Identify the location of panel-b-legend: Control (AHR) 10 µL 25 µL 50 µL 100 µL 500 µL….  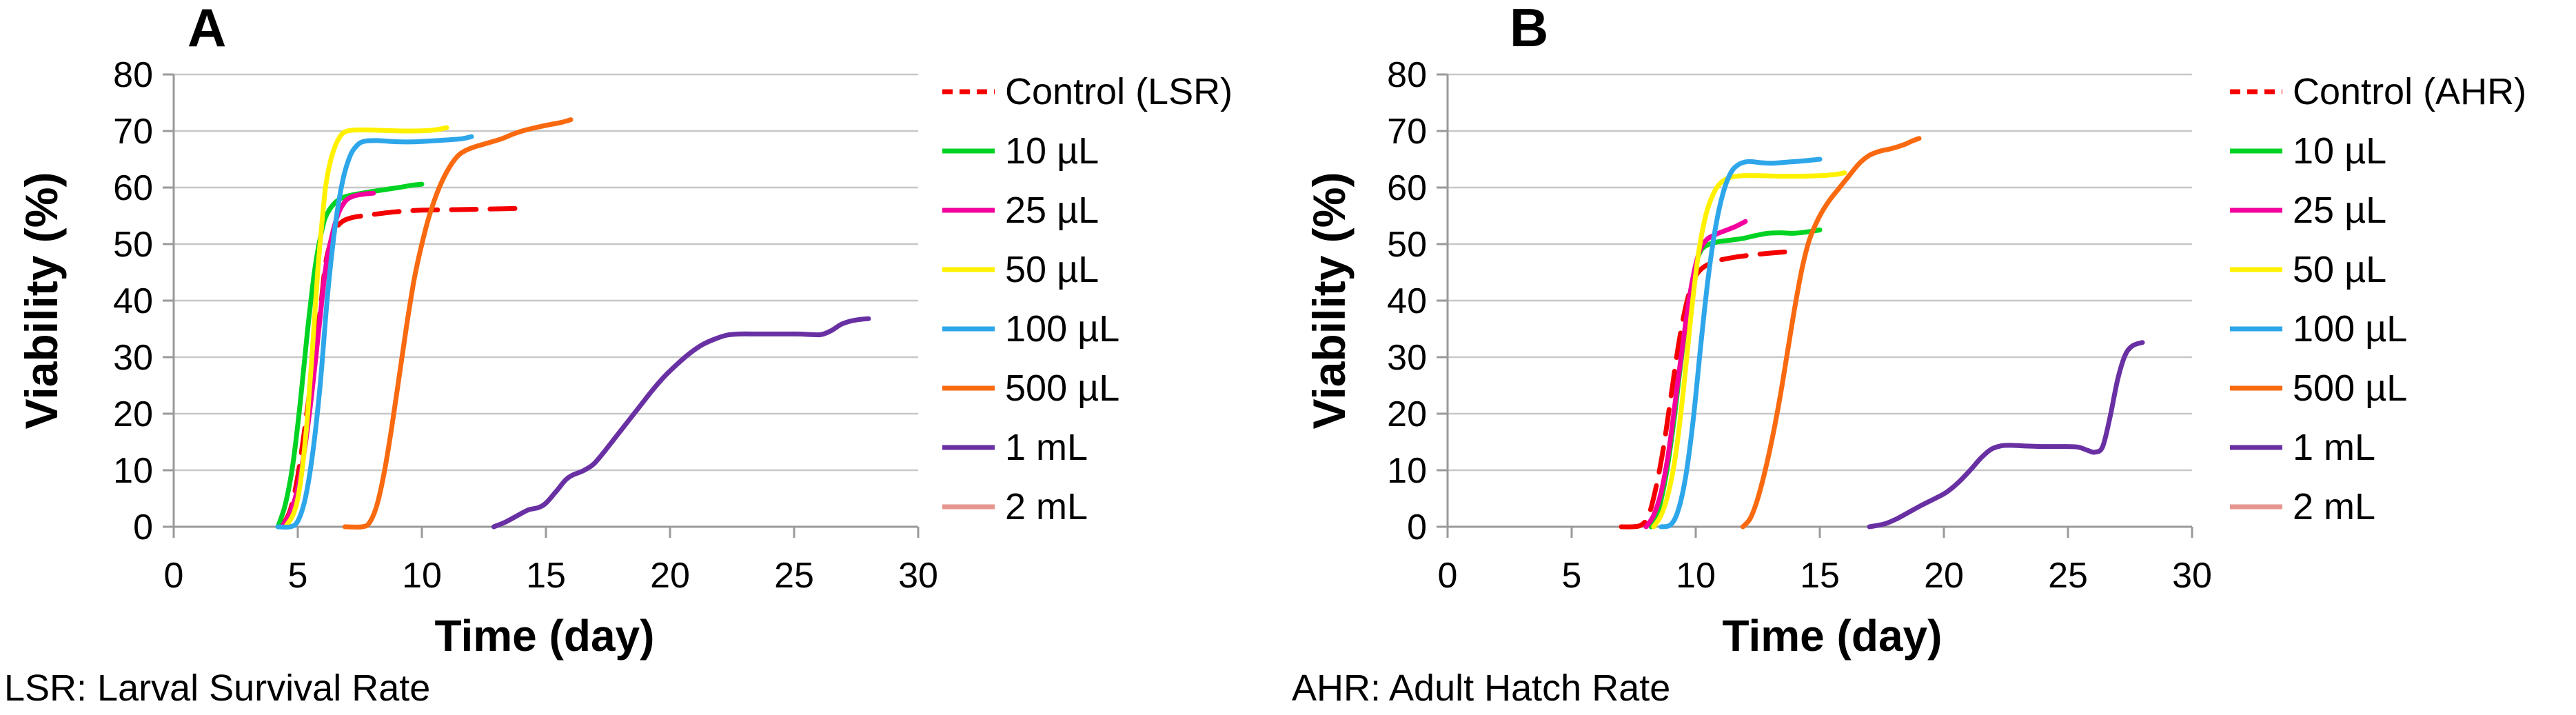
(2377, 299).